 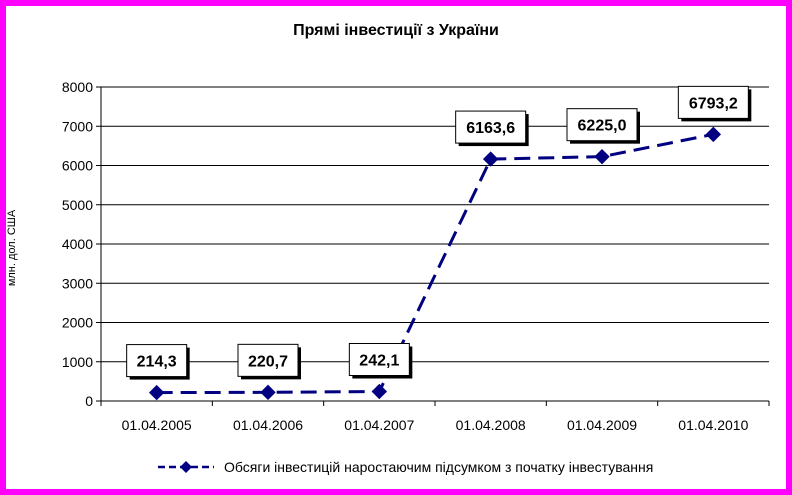 What do you see at coordinates (379, 425) in the screenshot?
I see `x-tick-label: 01.04.2007` at bounding box center [379, 425].